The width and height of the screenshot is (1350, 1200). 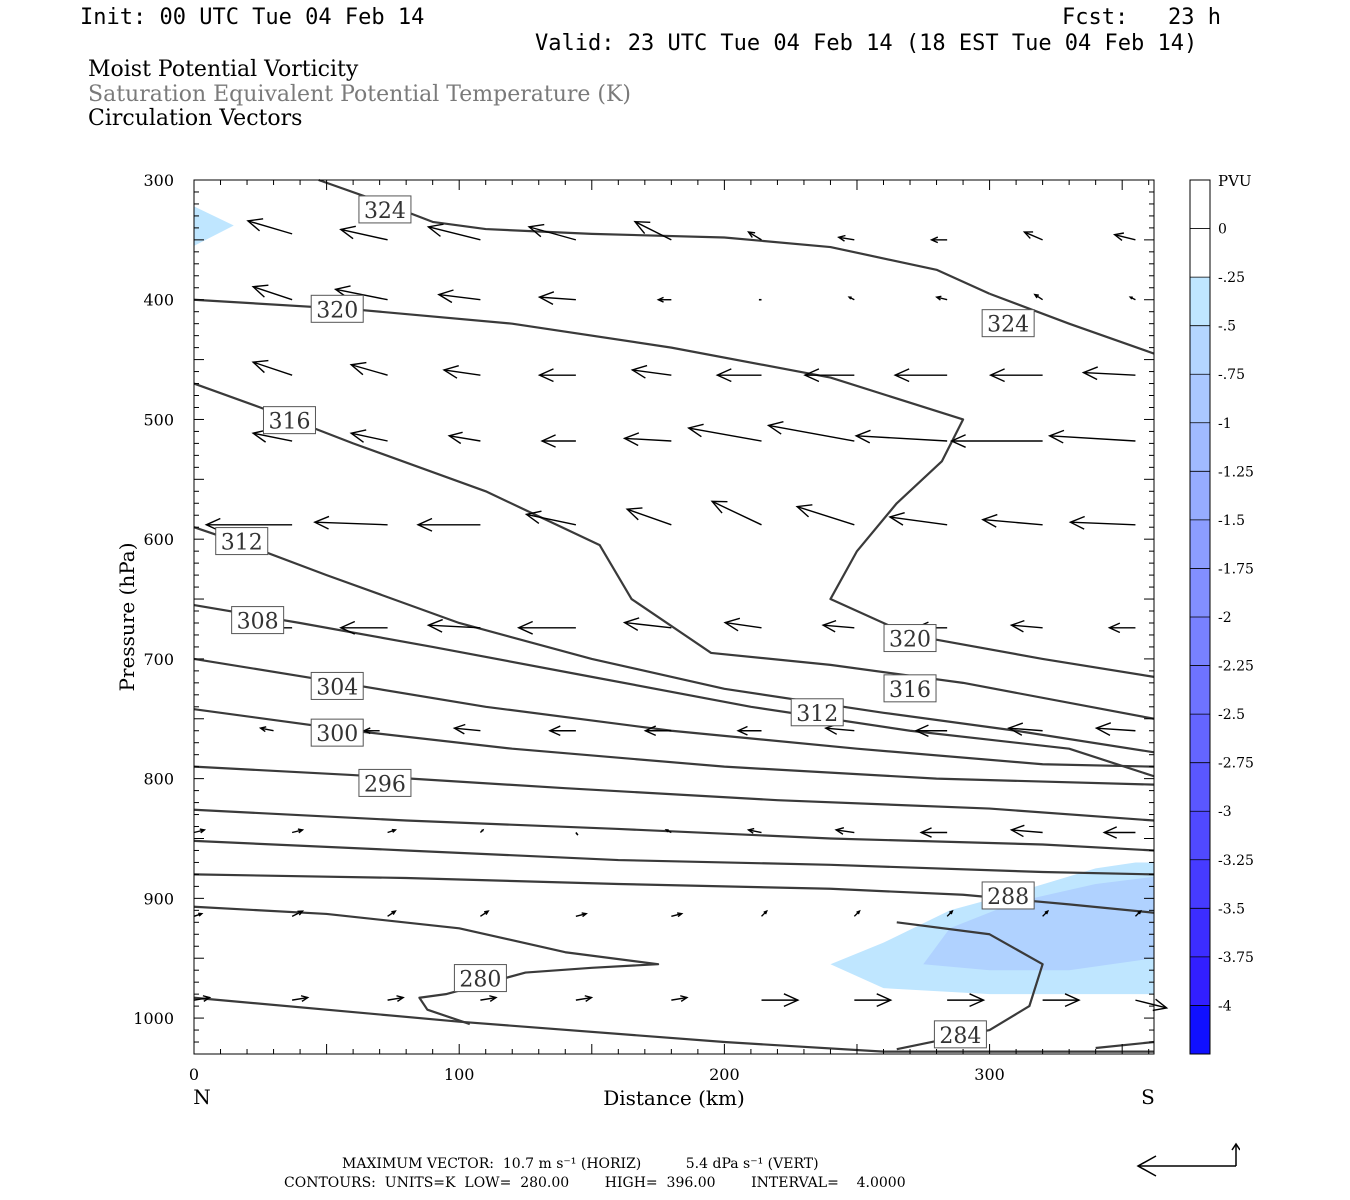 What do you see at coordinates (1231, 278) in the screenshot?
I see `colorbar-label-1: -.25` at bounding box center [1231, 278].